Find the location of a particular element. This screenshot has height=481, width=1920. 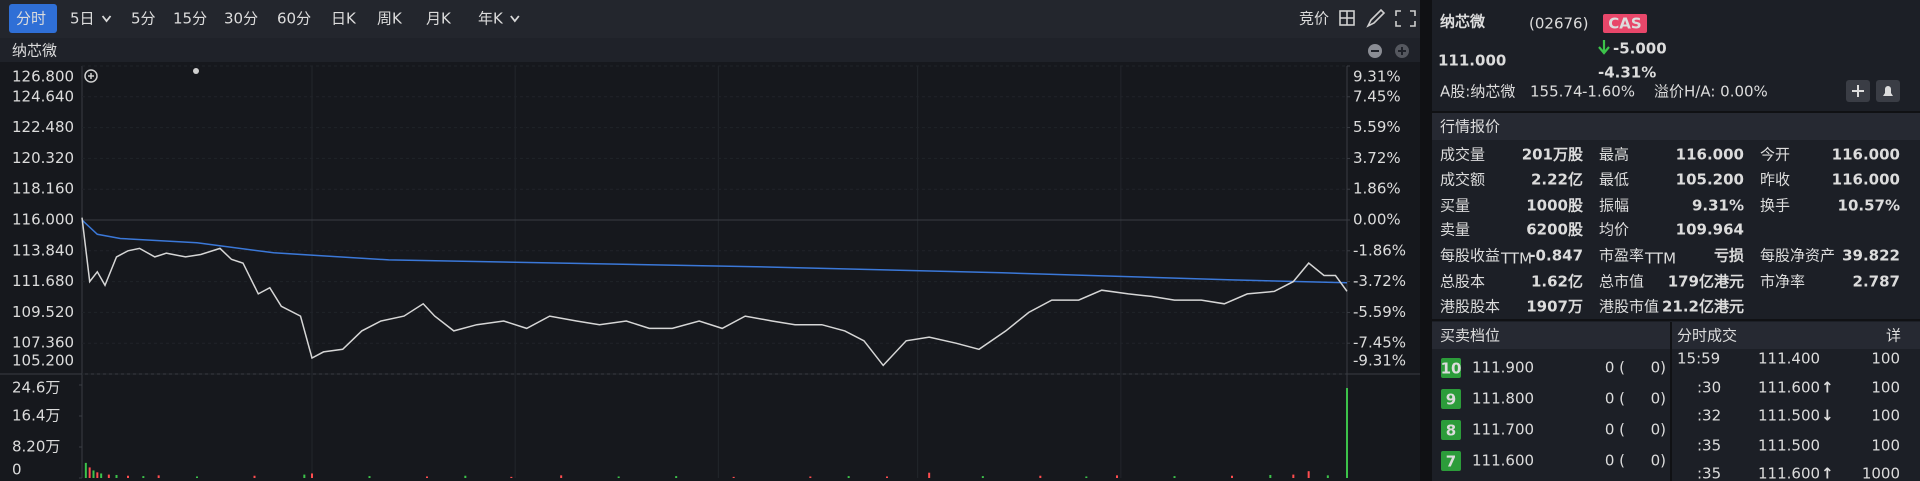

stat-label: 港股股本 is located at coordinates (1470, 307).